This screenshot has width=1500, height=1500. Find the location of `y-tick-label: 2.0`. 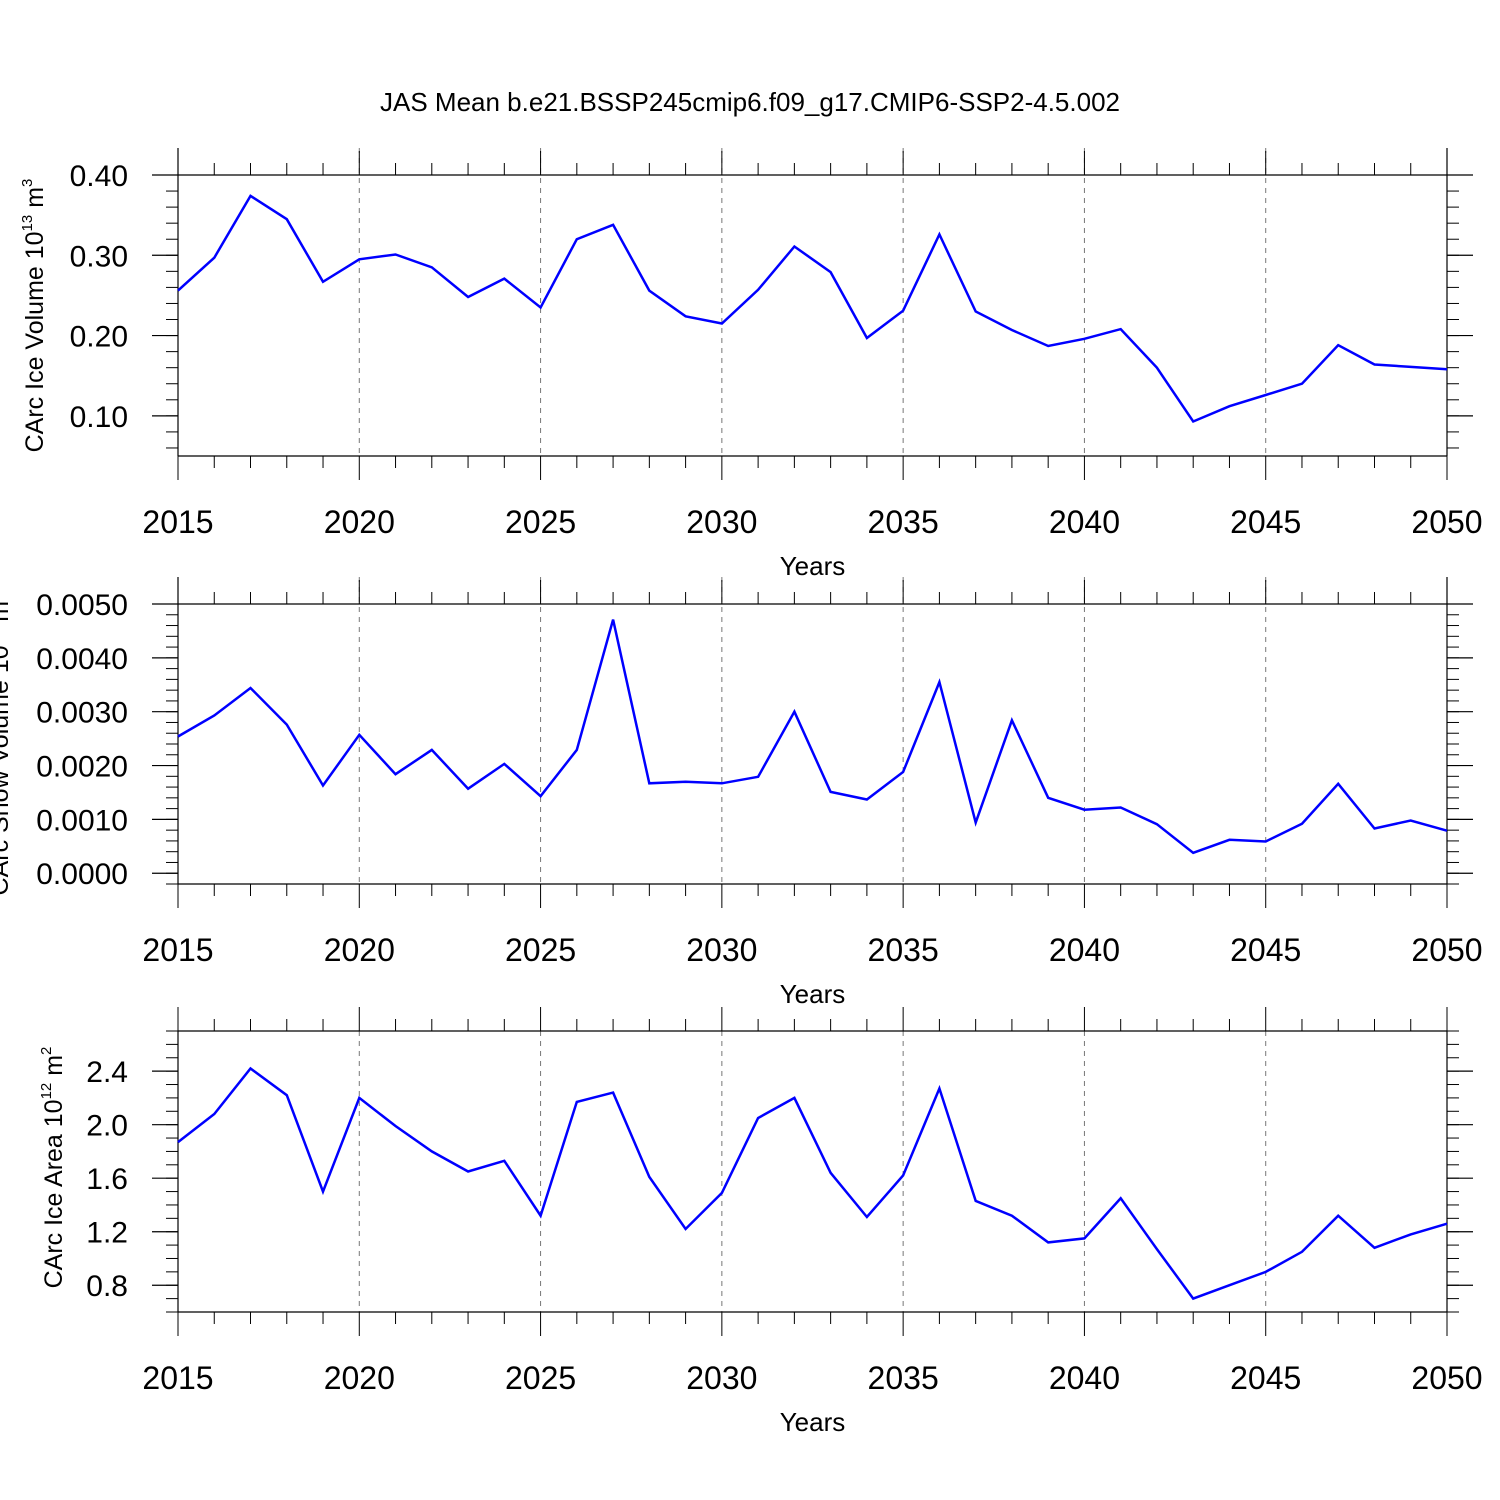

y-tick-label: 2.0 is located at coordinates (107, 1126).